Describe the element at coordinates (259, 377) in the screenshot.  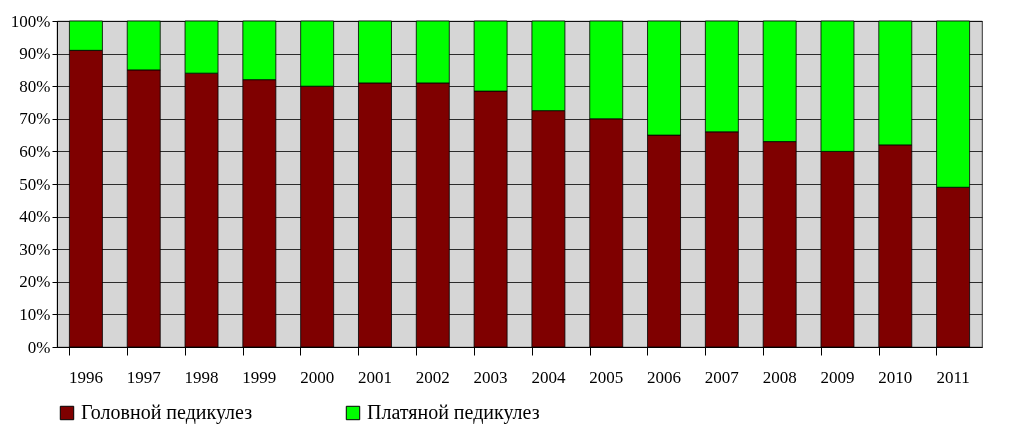
I see `x-tick-label: 1999` at that location.